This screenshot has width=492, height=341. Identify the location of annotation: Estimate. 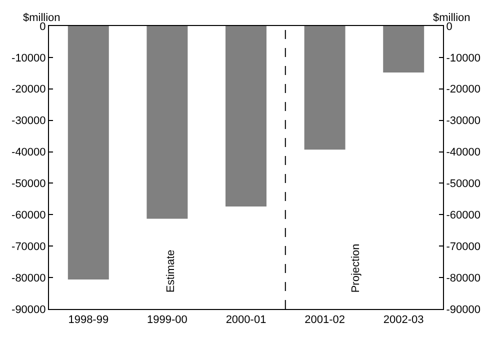
(170, 271).